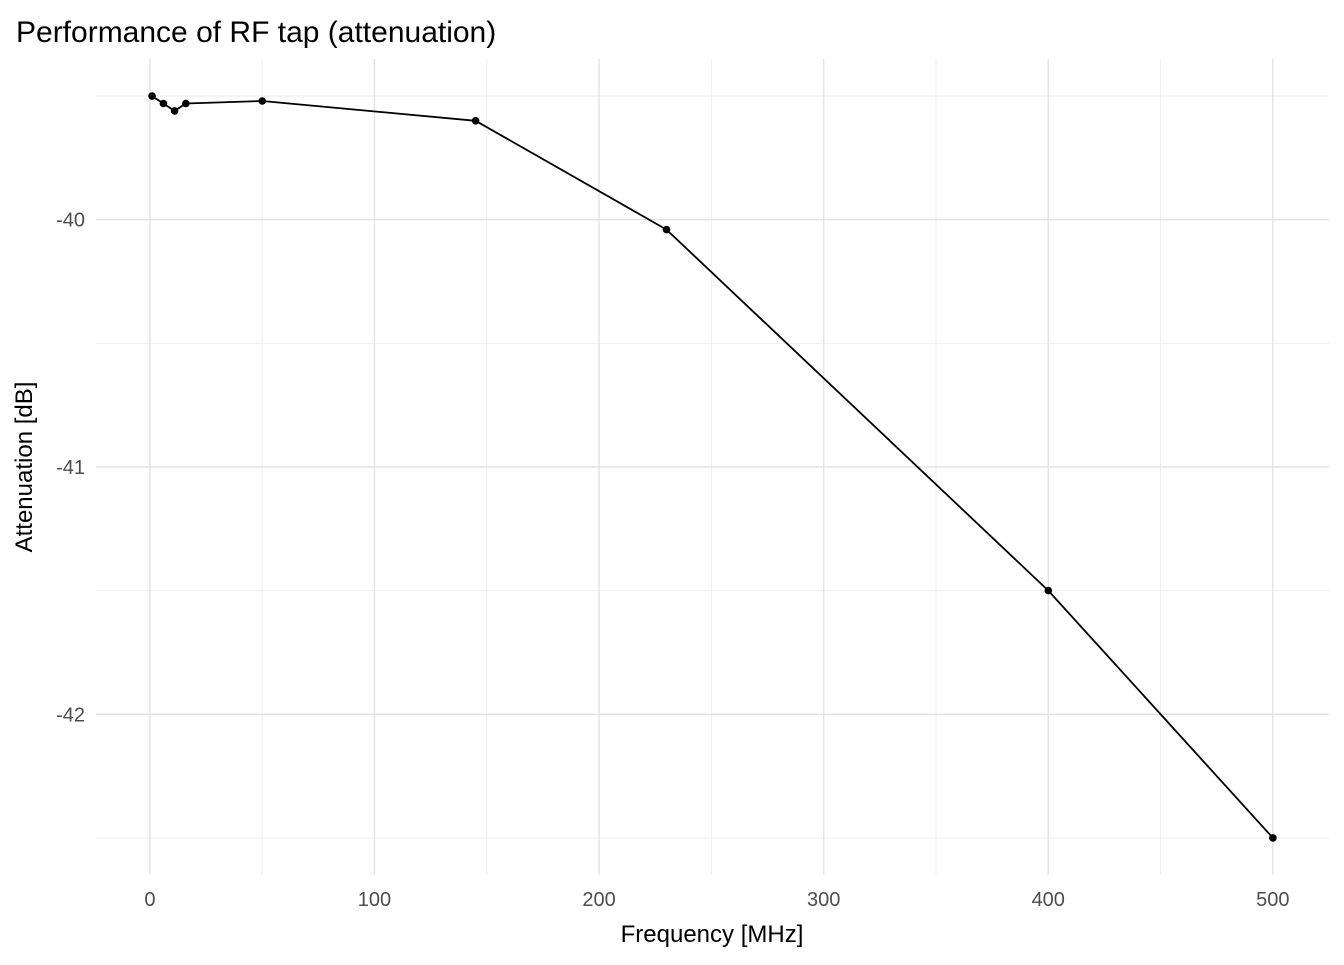 The height and width of the screenshot is (965, 1344). I want to click on y-tick-label: -41, so click(70, 468).